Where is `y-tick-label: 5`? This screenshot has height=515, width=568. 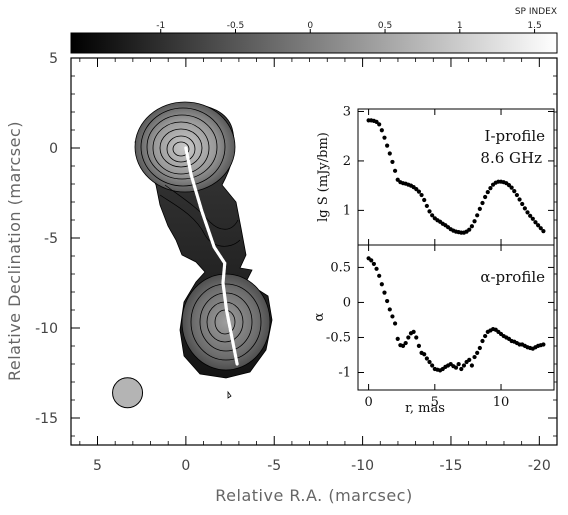
y-tick-label: 5 is located at coordinates (53, 59).